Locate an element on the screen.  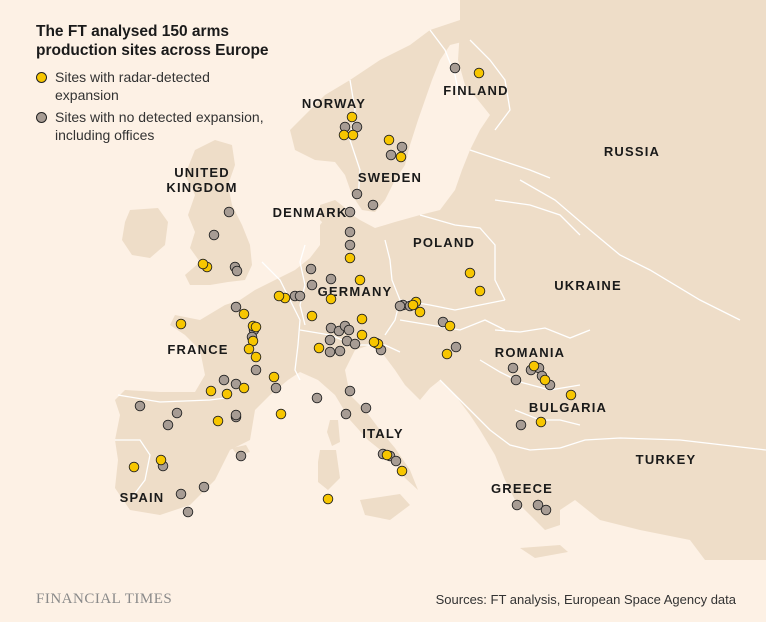
border-poland-east is located at coordinates (462, 257).